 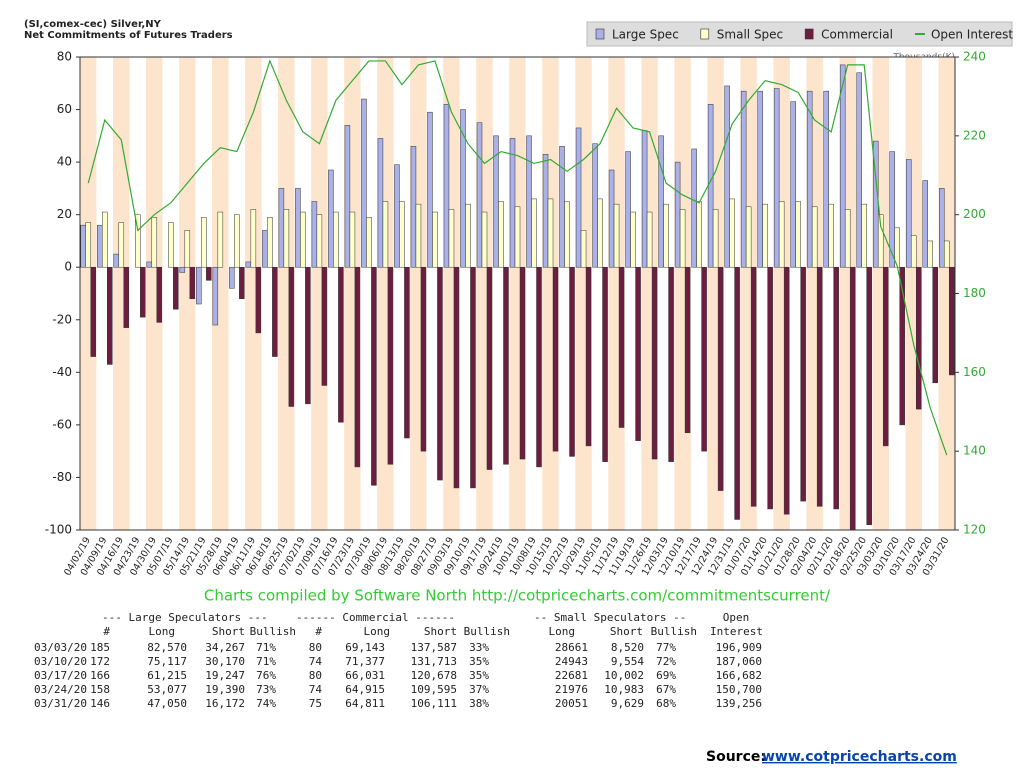 What do you see at coordinates (974, 530) in the screenshot?
I see `y2-tick-label: 120` at bounding box center [974, 530].